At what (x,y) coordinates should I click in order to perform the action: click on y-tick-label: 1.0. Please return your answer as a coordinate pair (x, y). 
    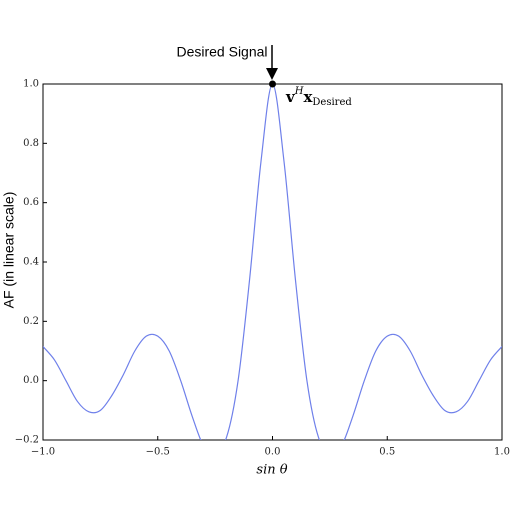
    Looking at the image, I should click on (31, 84).